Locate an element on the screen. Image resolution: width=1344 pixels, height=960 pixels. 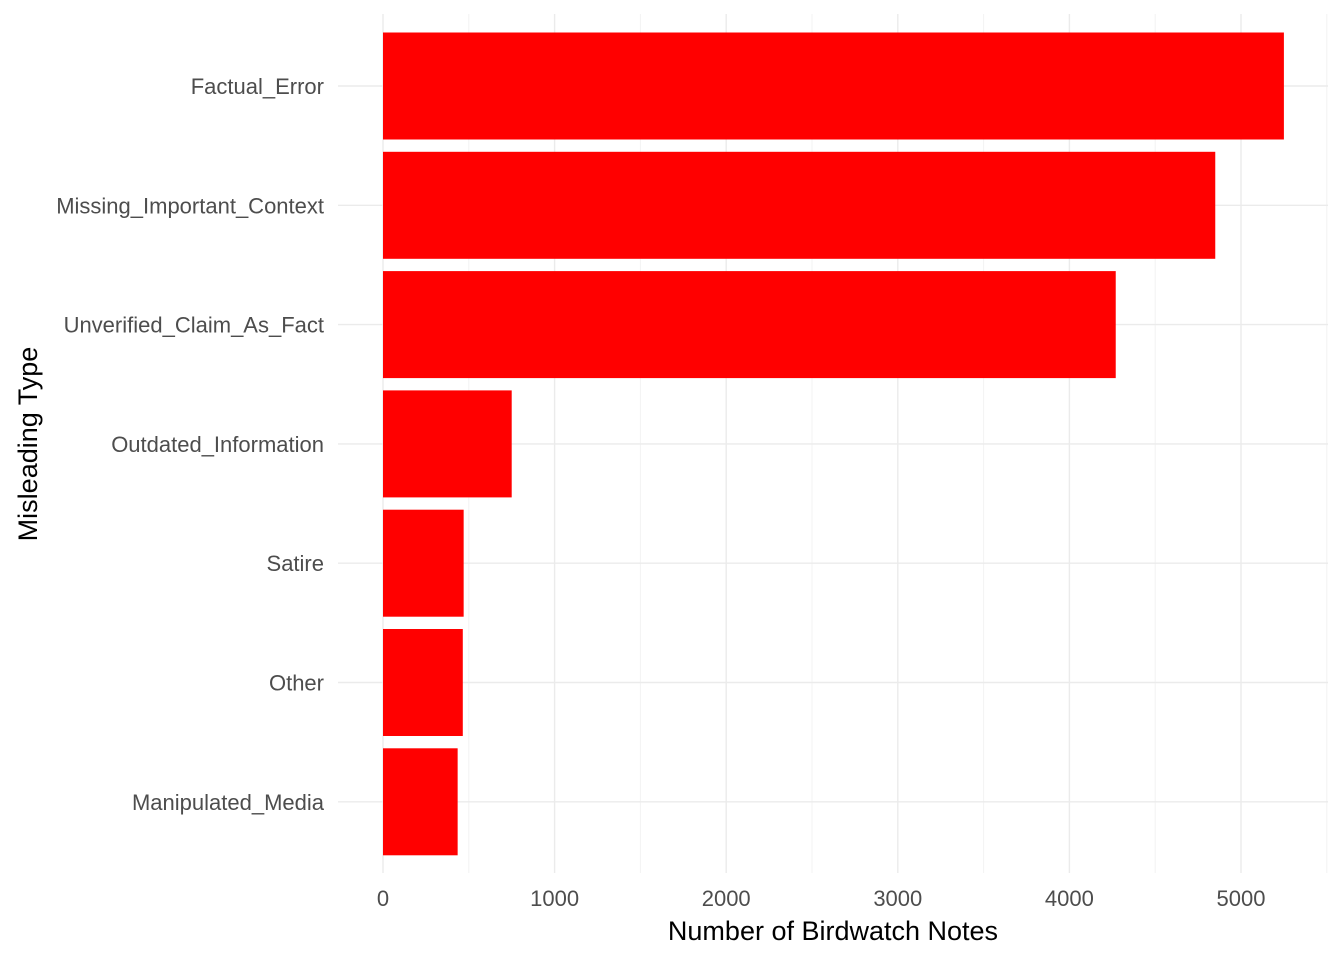
x-tick-labels: 0 1000 2000 3000 4000 5000 is located at coordinates (821, 898).